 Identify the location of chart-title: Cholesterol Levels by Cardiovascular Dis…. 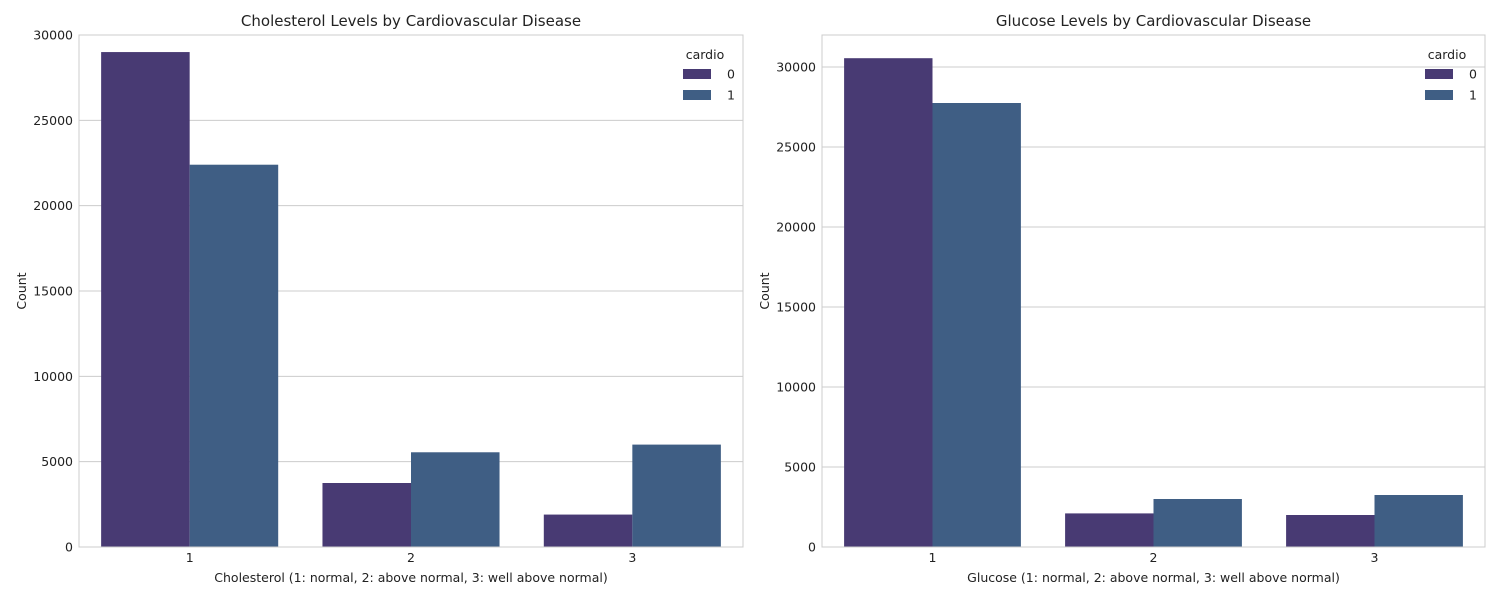
(411, 21).